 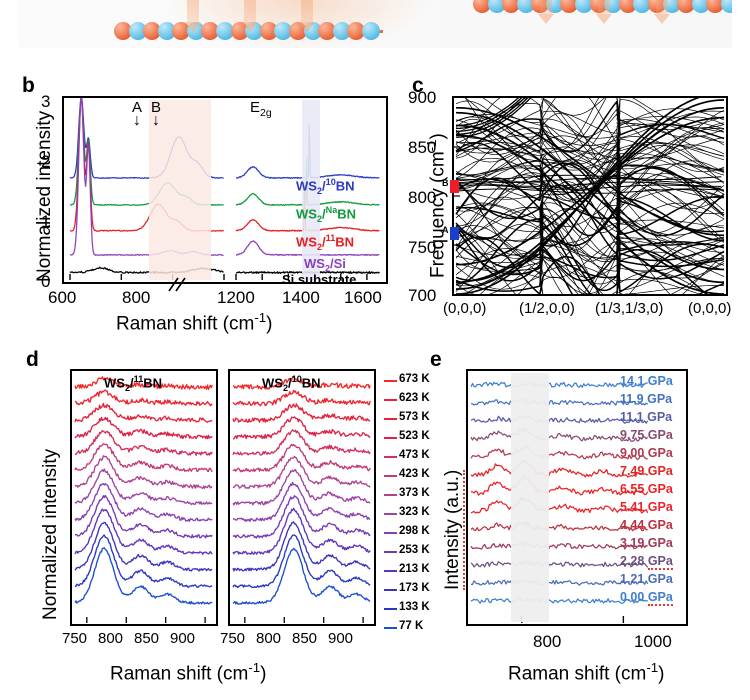 I want to click on panel-e-pressure-label: 7.49 GPa, so click(x=646, y=471).